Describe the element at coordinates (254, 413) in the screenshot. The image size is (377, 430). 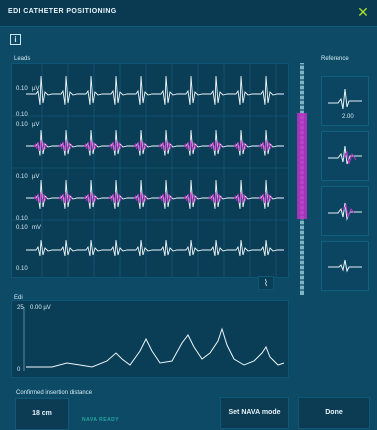
I see `set-nava-mode-button: Set NAVA mode` at that location.